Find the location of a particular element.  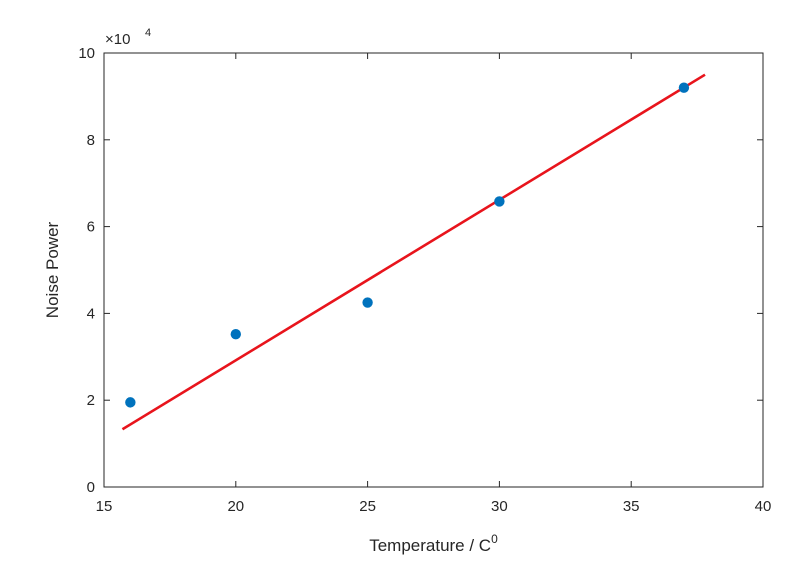

y-tick-label: 2 is located at coordinates (91, 400).